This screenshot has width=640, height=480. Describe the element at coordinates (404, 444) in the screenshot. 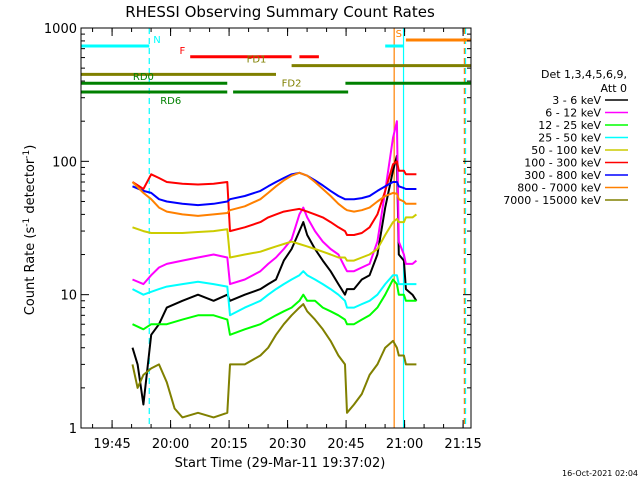

I see `x-tick-label: 21:00` at that location.